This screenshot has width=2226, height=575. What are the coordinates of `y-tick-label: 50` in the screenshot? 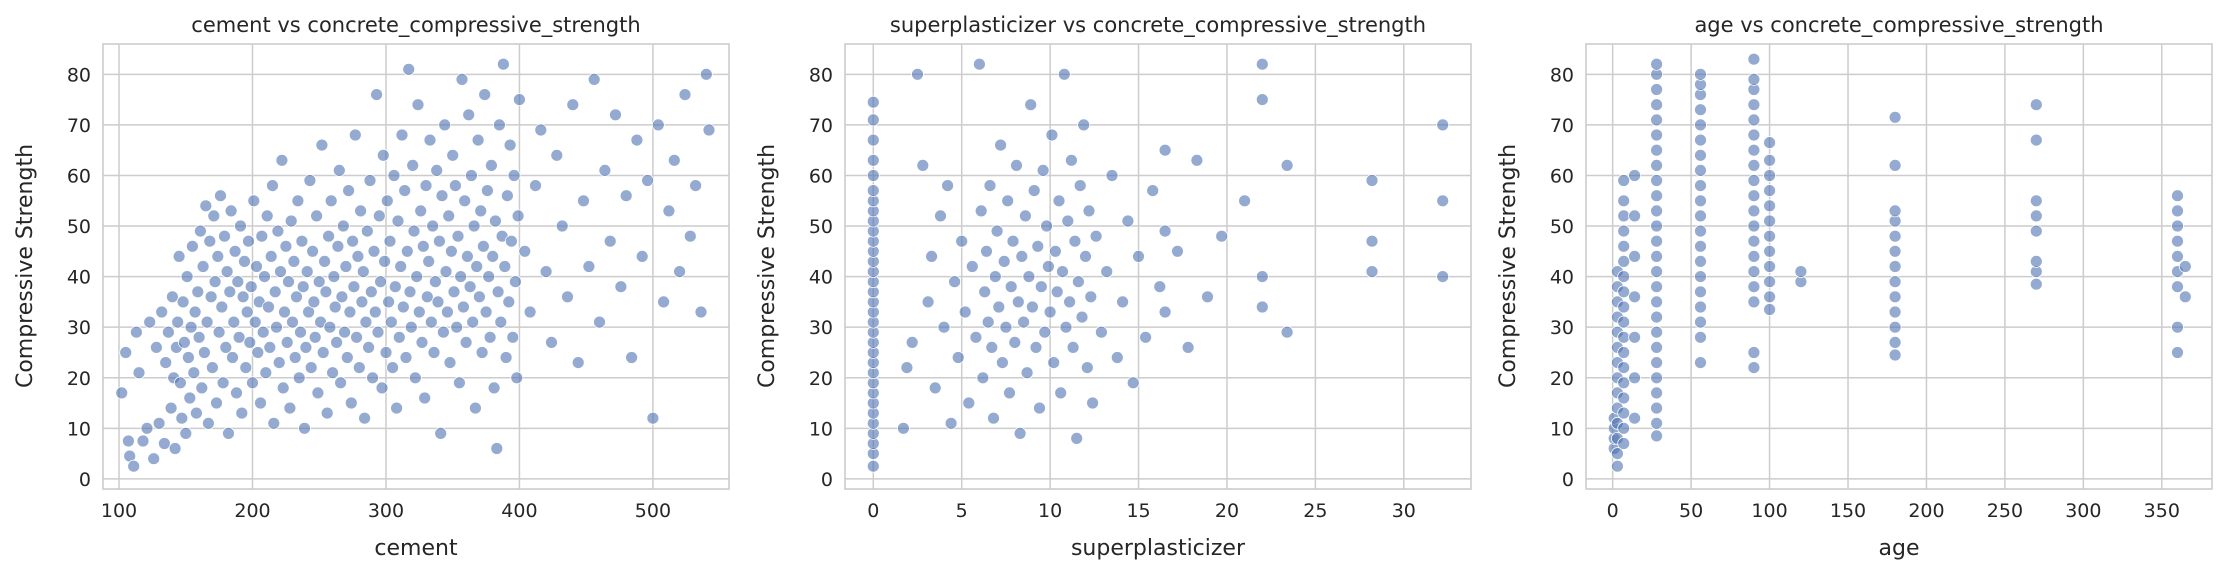 It's located at (1562, 227).